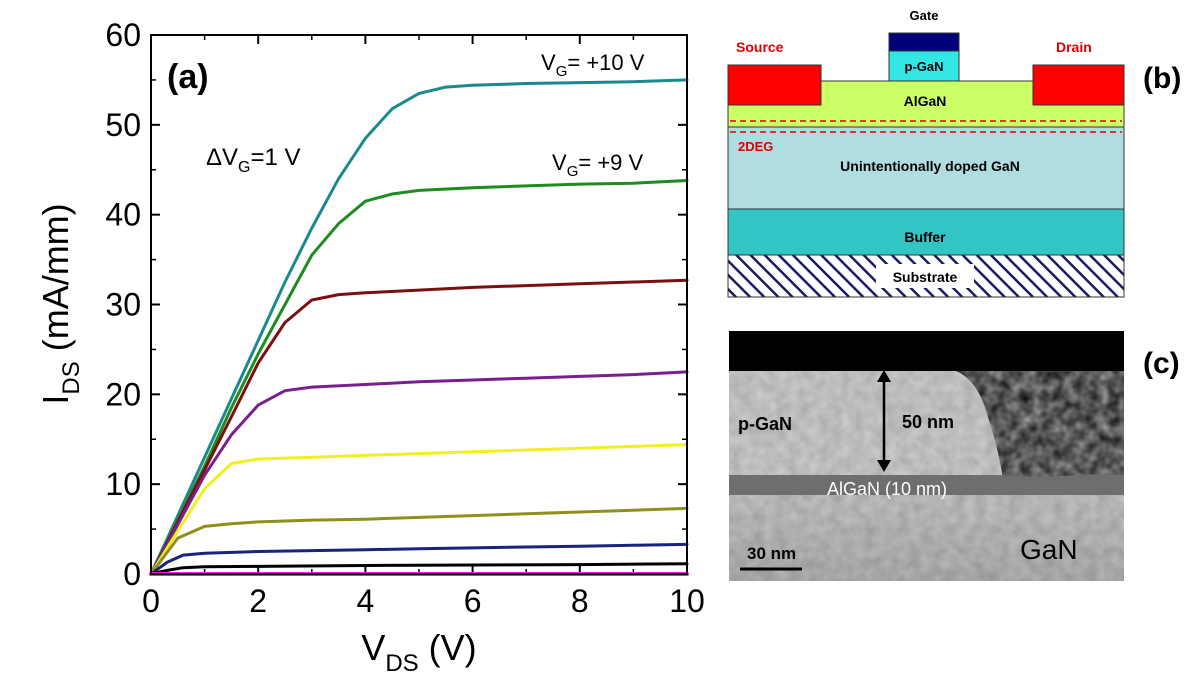 Image resolution: width=1200 pixels, height=694 pixels. What do you see at coordinates (1074, 47) in the screenshot?
I see `drain-label: Drain` at bounding box center [1074, 47].